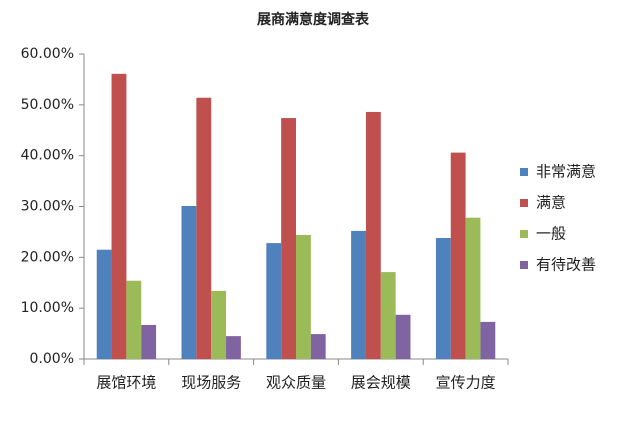 Image resolution: width=627 pixels, height=427 pixels. Describe the element at coordinates (52, 359) in the screenshot. I see `y-tick-label: 0.00%` at that location.